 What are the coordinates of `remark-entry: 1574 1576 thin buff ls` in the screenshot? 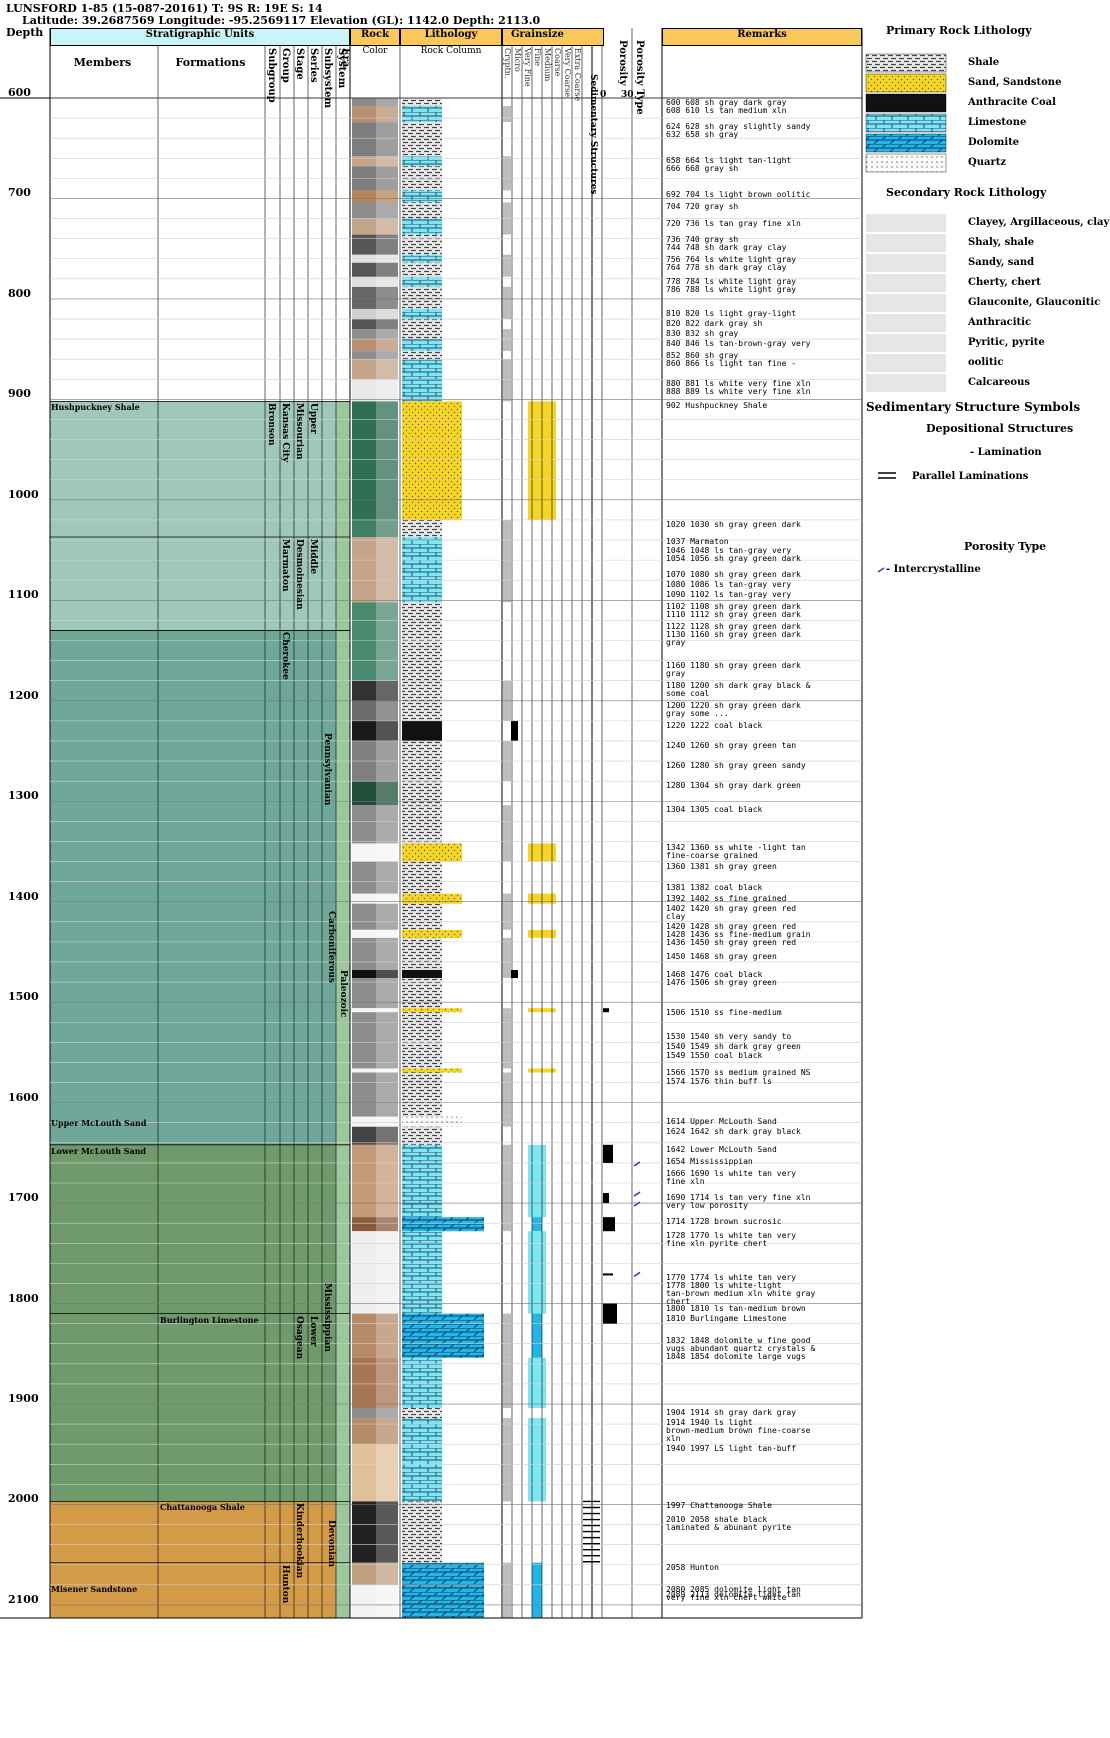 It's located at (719, 1081).